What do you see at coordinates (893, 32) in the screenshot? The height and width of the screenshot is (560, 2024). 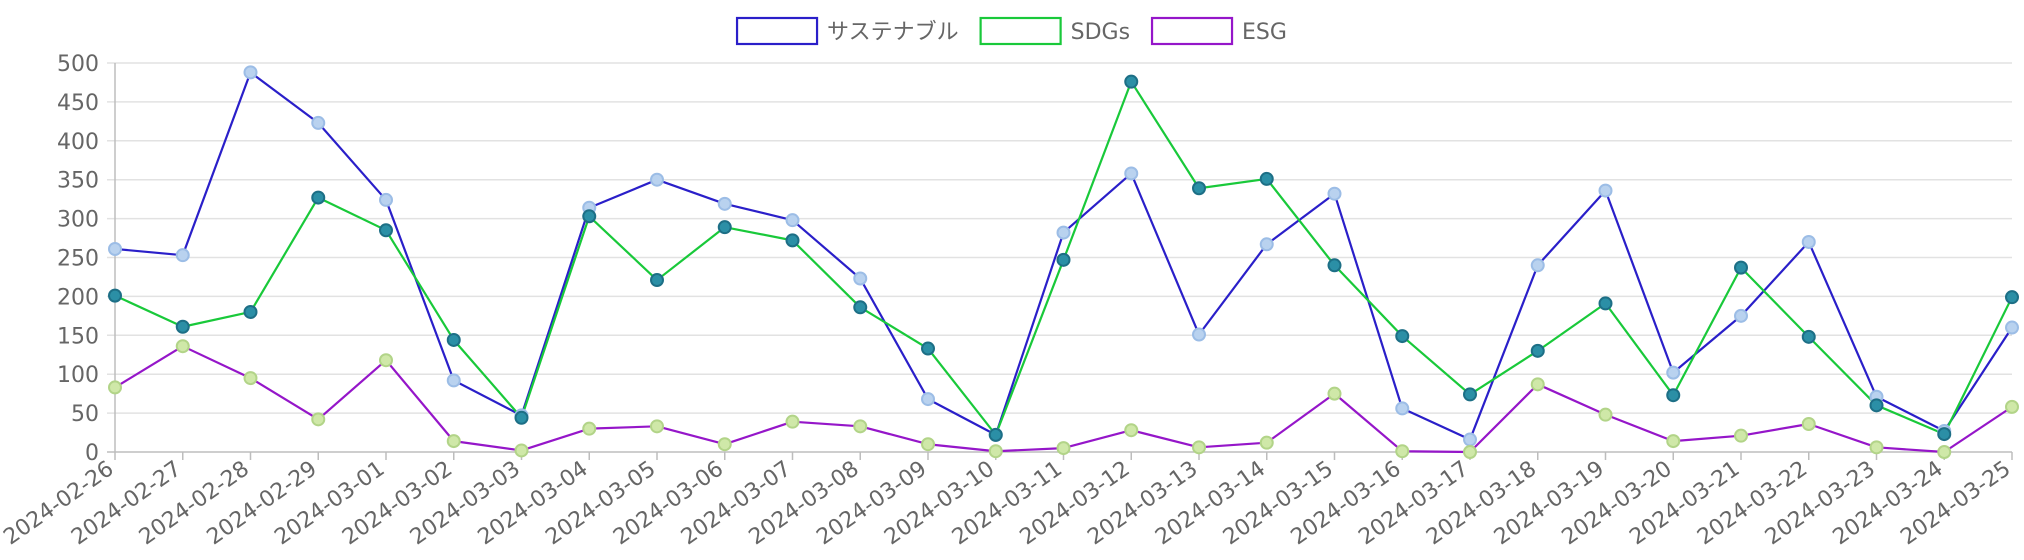 I see `legend-label-0: サステナブル` at bounding box center [893, 32].